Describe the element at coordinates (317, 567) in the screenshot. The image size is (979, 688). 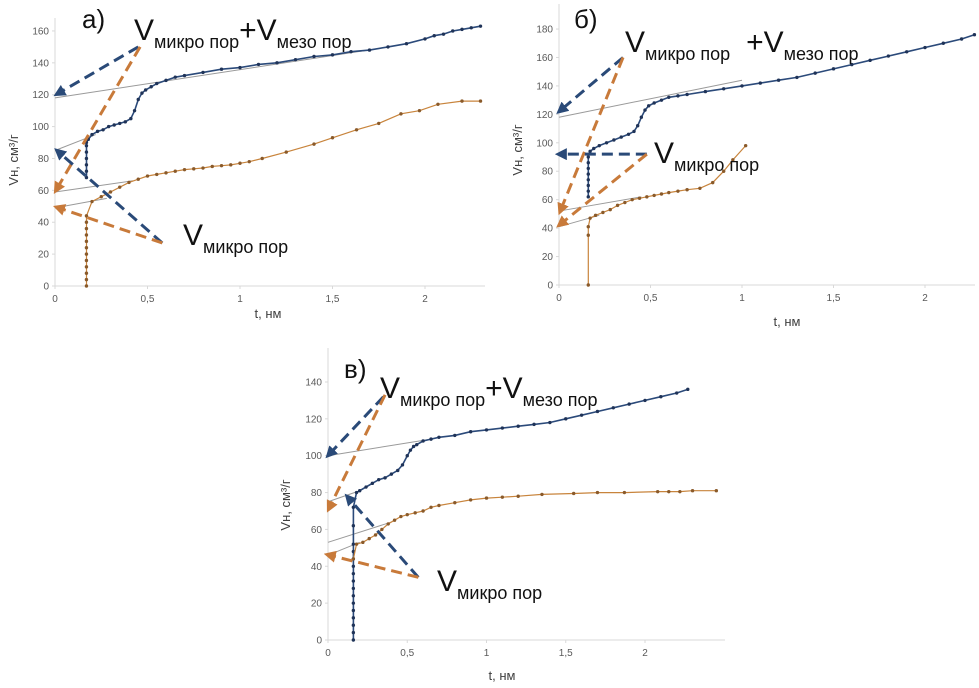
I see `y-tick-label: 40` at that location.